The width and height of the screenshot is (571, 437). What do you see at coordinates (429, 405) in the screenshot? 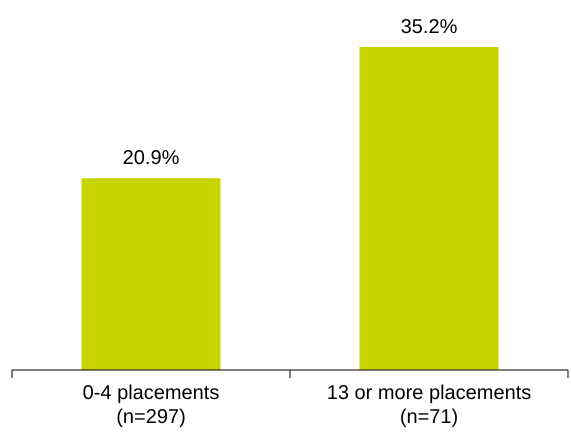
I see `x-tick-label: 13 or more placements (n=71)` at bounding box center [429, 405].